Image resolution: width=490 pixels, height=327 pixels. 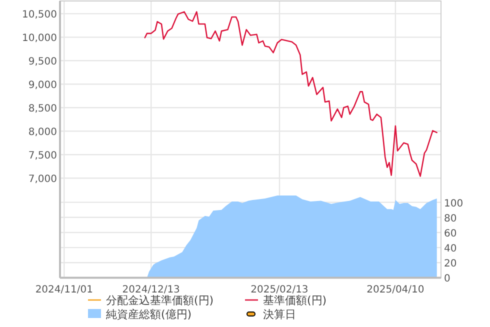 I want to click on legend-label: 基準価額(円), so click(x=295, y=300).